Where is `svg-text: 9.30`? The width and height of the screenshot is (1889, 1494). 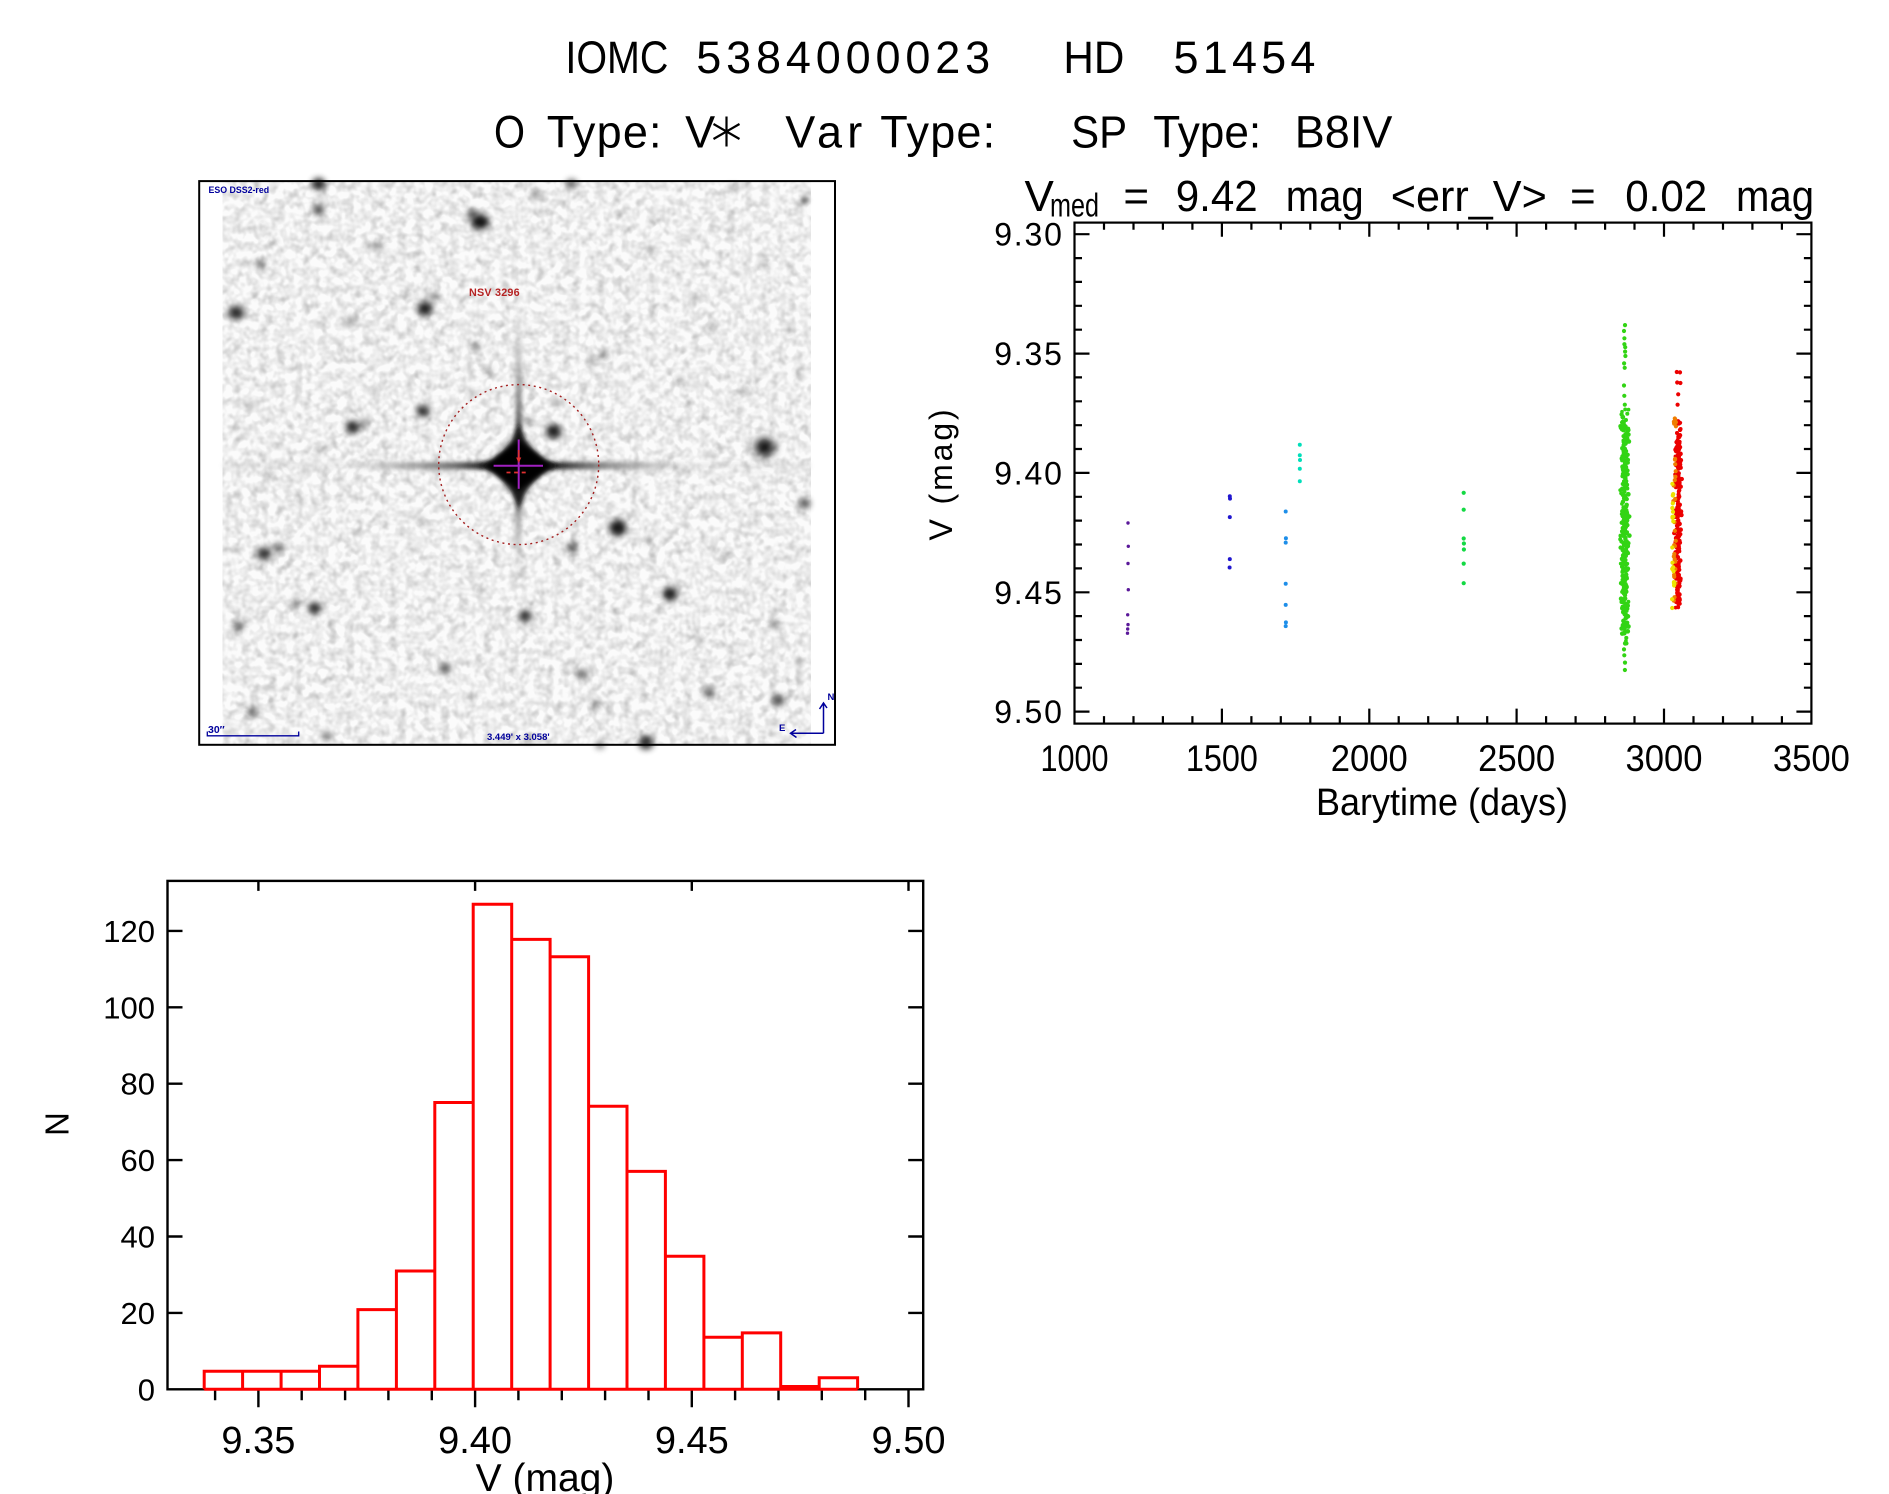 svg-text: 9.30 is located at coordinates (1028, 235).